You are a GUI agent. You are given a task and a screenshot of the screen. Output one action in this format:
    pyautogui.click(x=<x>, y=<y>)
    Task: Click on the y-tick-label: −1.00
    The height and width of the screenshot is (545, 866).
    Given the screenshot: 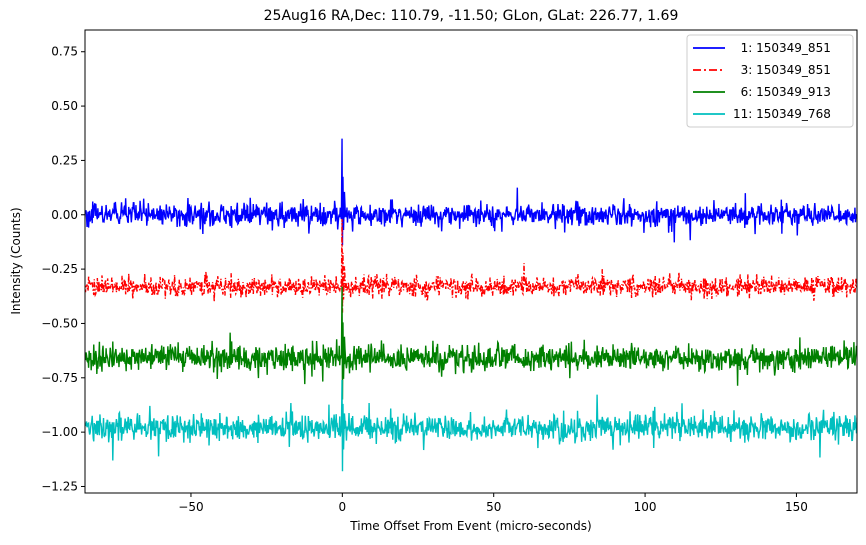 What is the action you would take?
    pyautogui.click(x=59, y=432)
    